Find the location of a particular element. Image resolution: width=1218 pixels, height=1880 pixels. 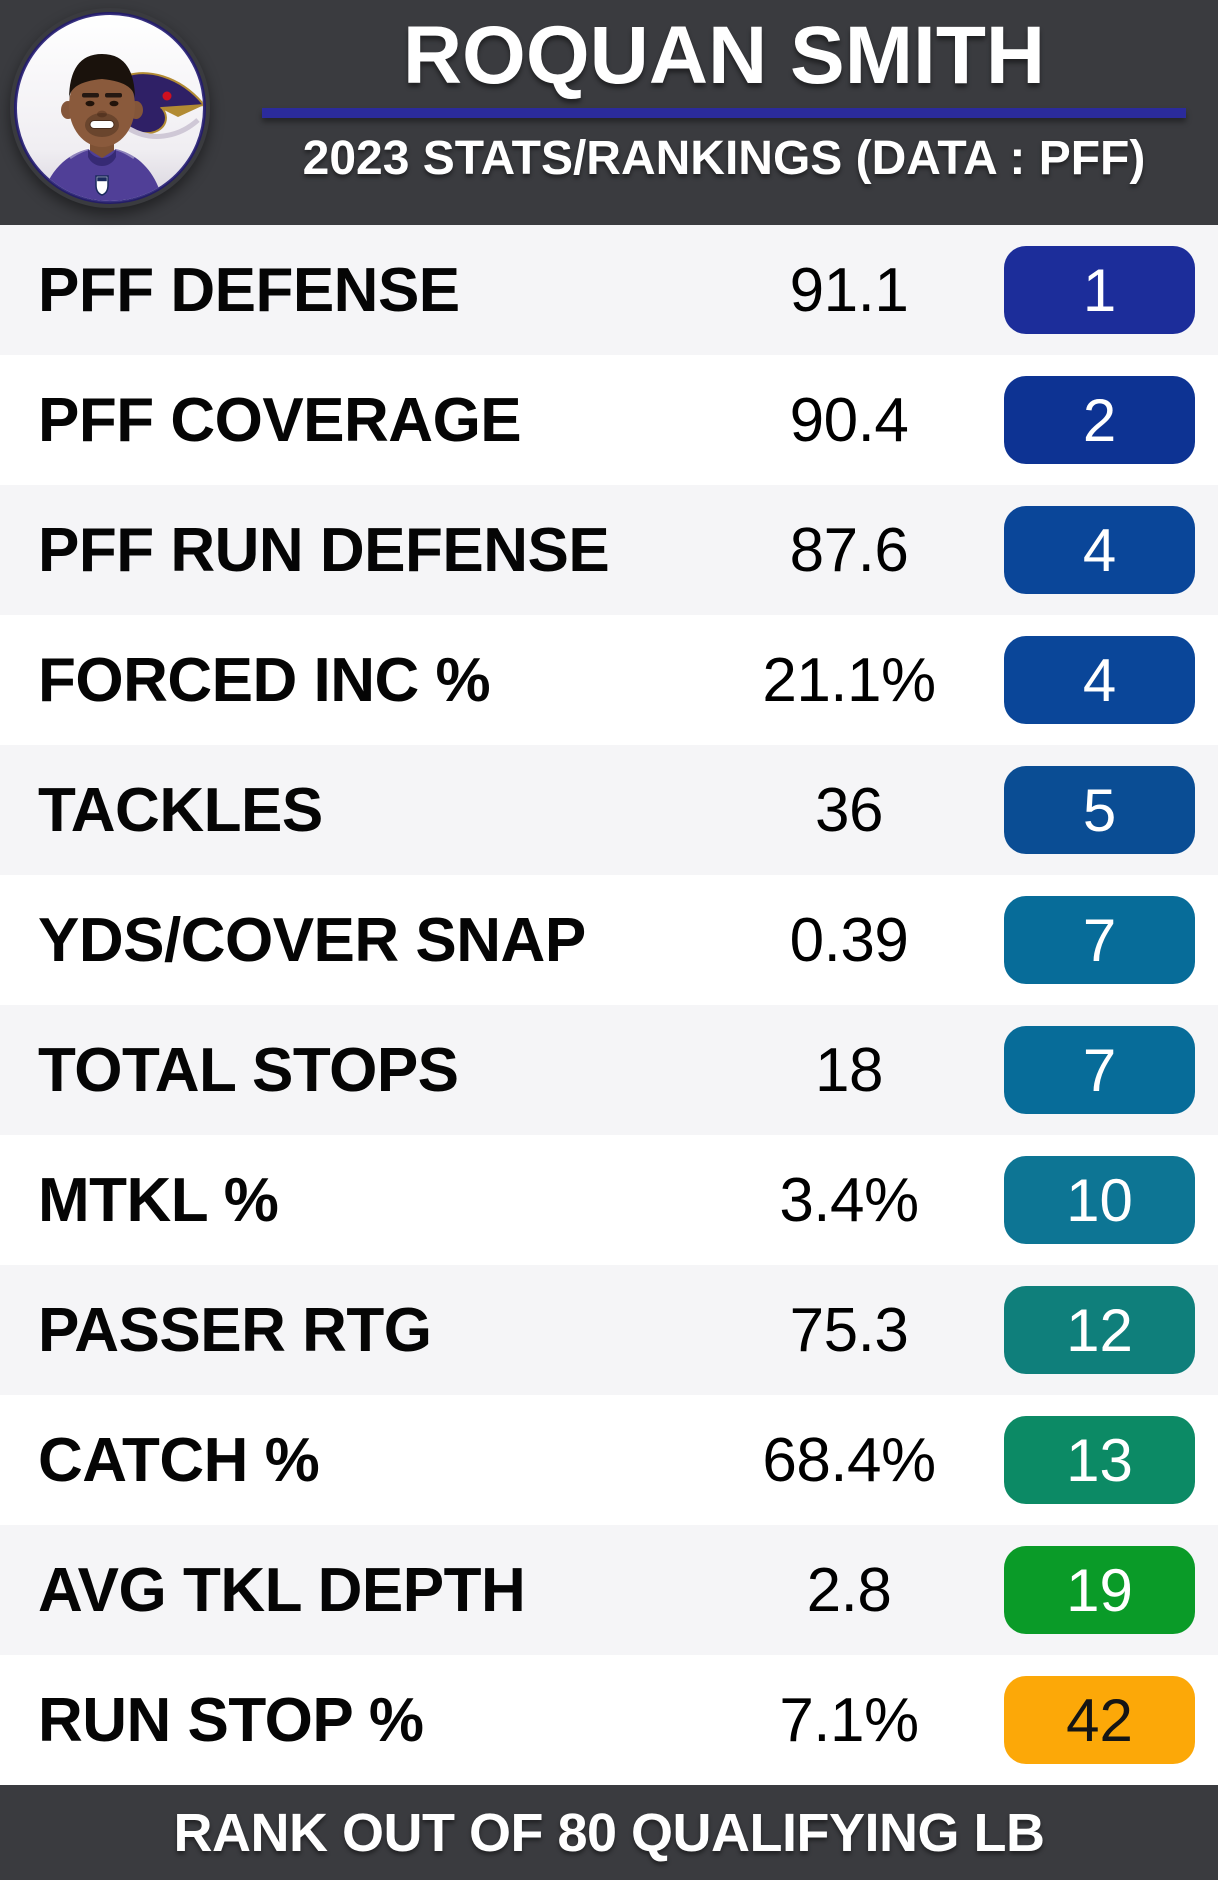

player-avatar: B is located at coordinates (110, 108).